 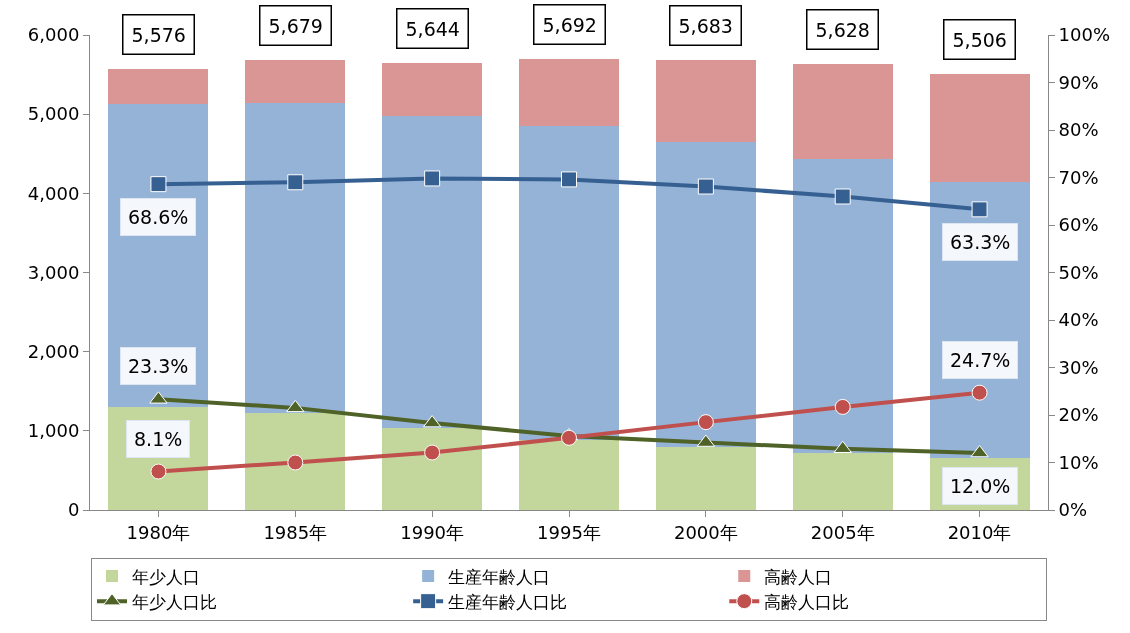 I want to click on y2-tick-label: 10%, so click(x=1078, y=462).